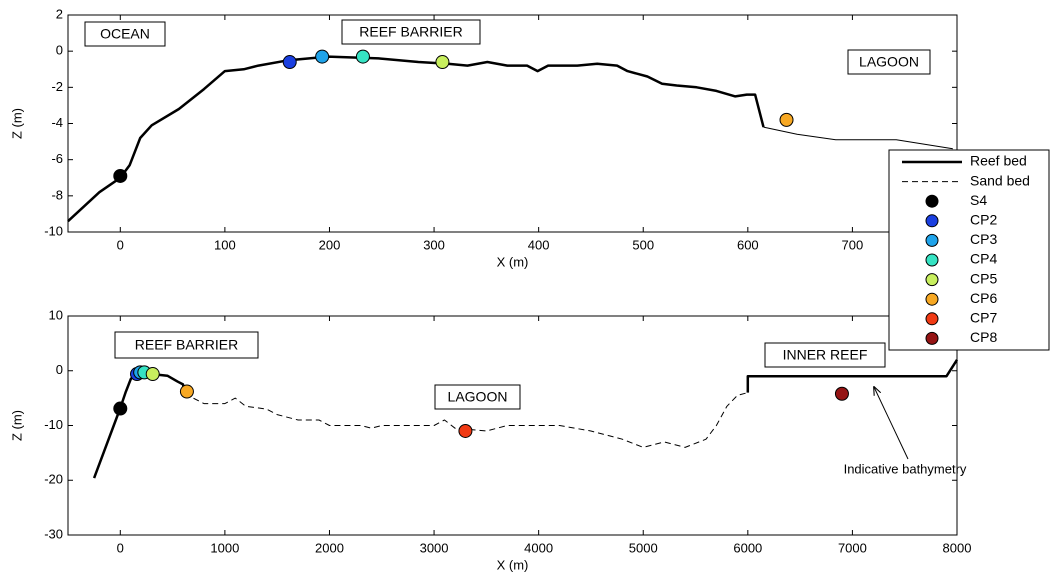 The width and height of the screenshot is (1050, 574). Describe the element at coordinates (852, 547) in the screenshot. I see `x-tick-label: 7000` at that location.